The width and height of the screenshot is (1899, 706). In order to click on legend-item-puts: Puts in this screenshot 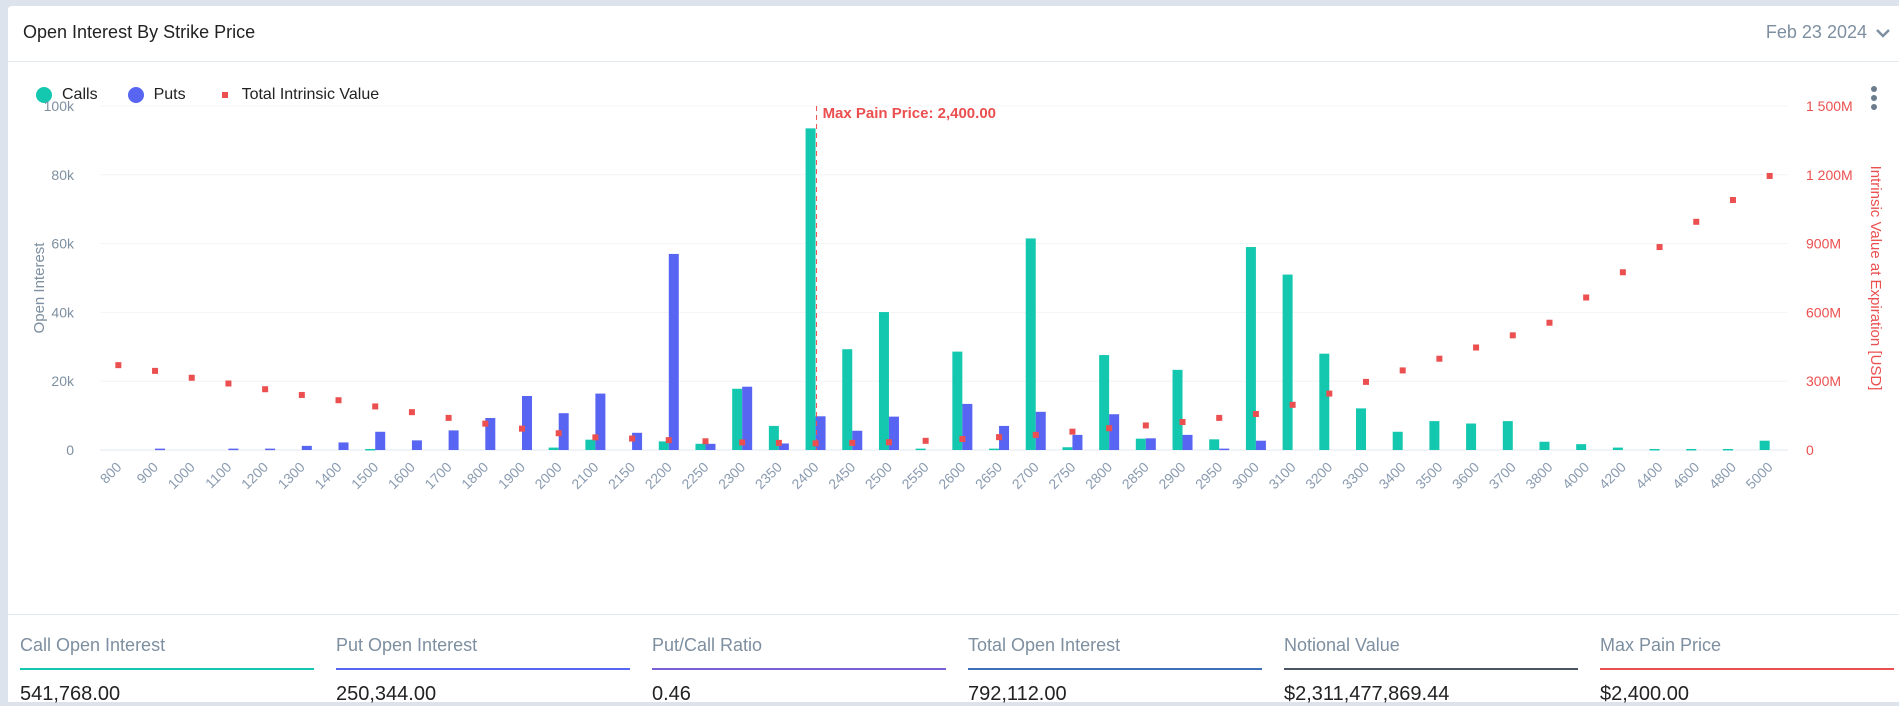, I will do `click(156, 95)`.